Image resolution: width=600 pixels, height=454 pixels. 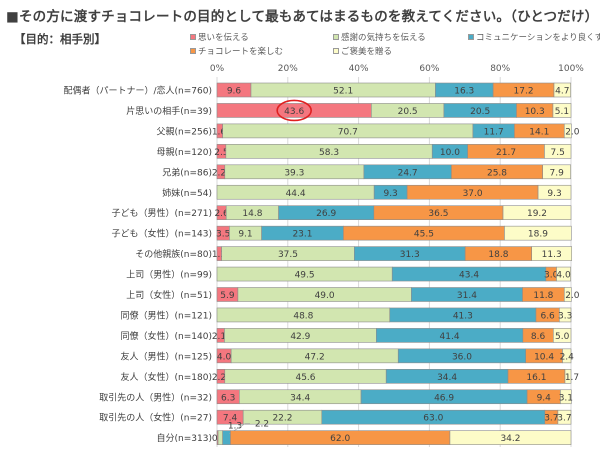 I want to click on data-label: 52.1, so click(x=343, y=92).